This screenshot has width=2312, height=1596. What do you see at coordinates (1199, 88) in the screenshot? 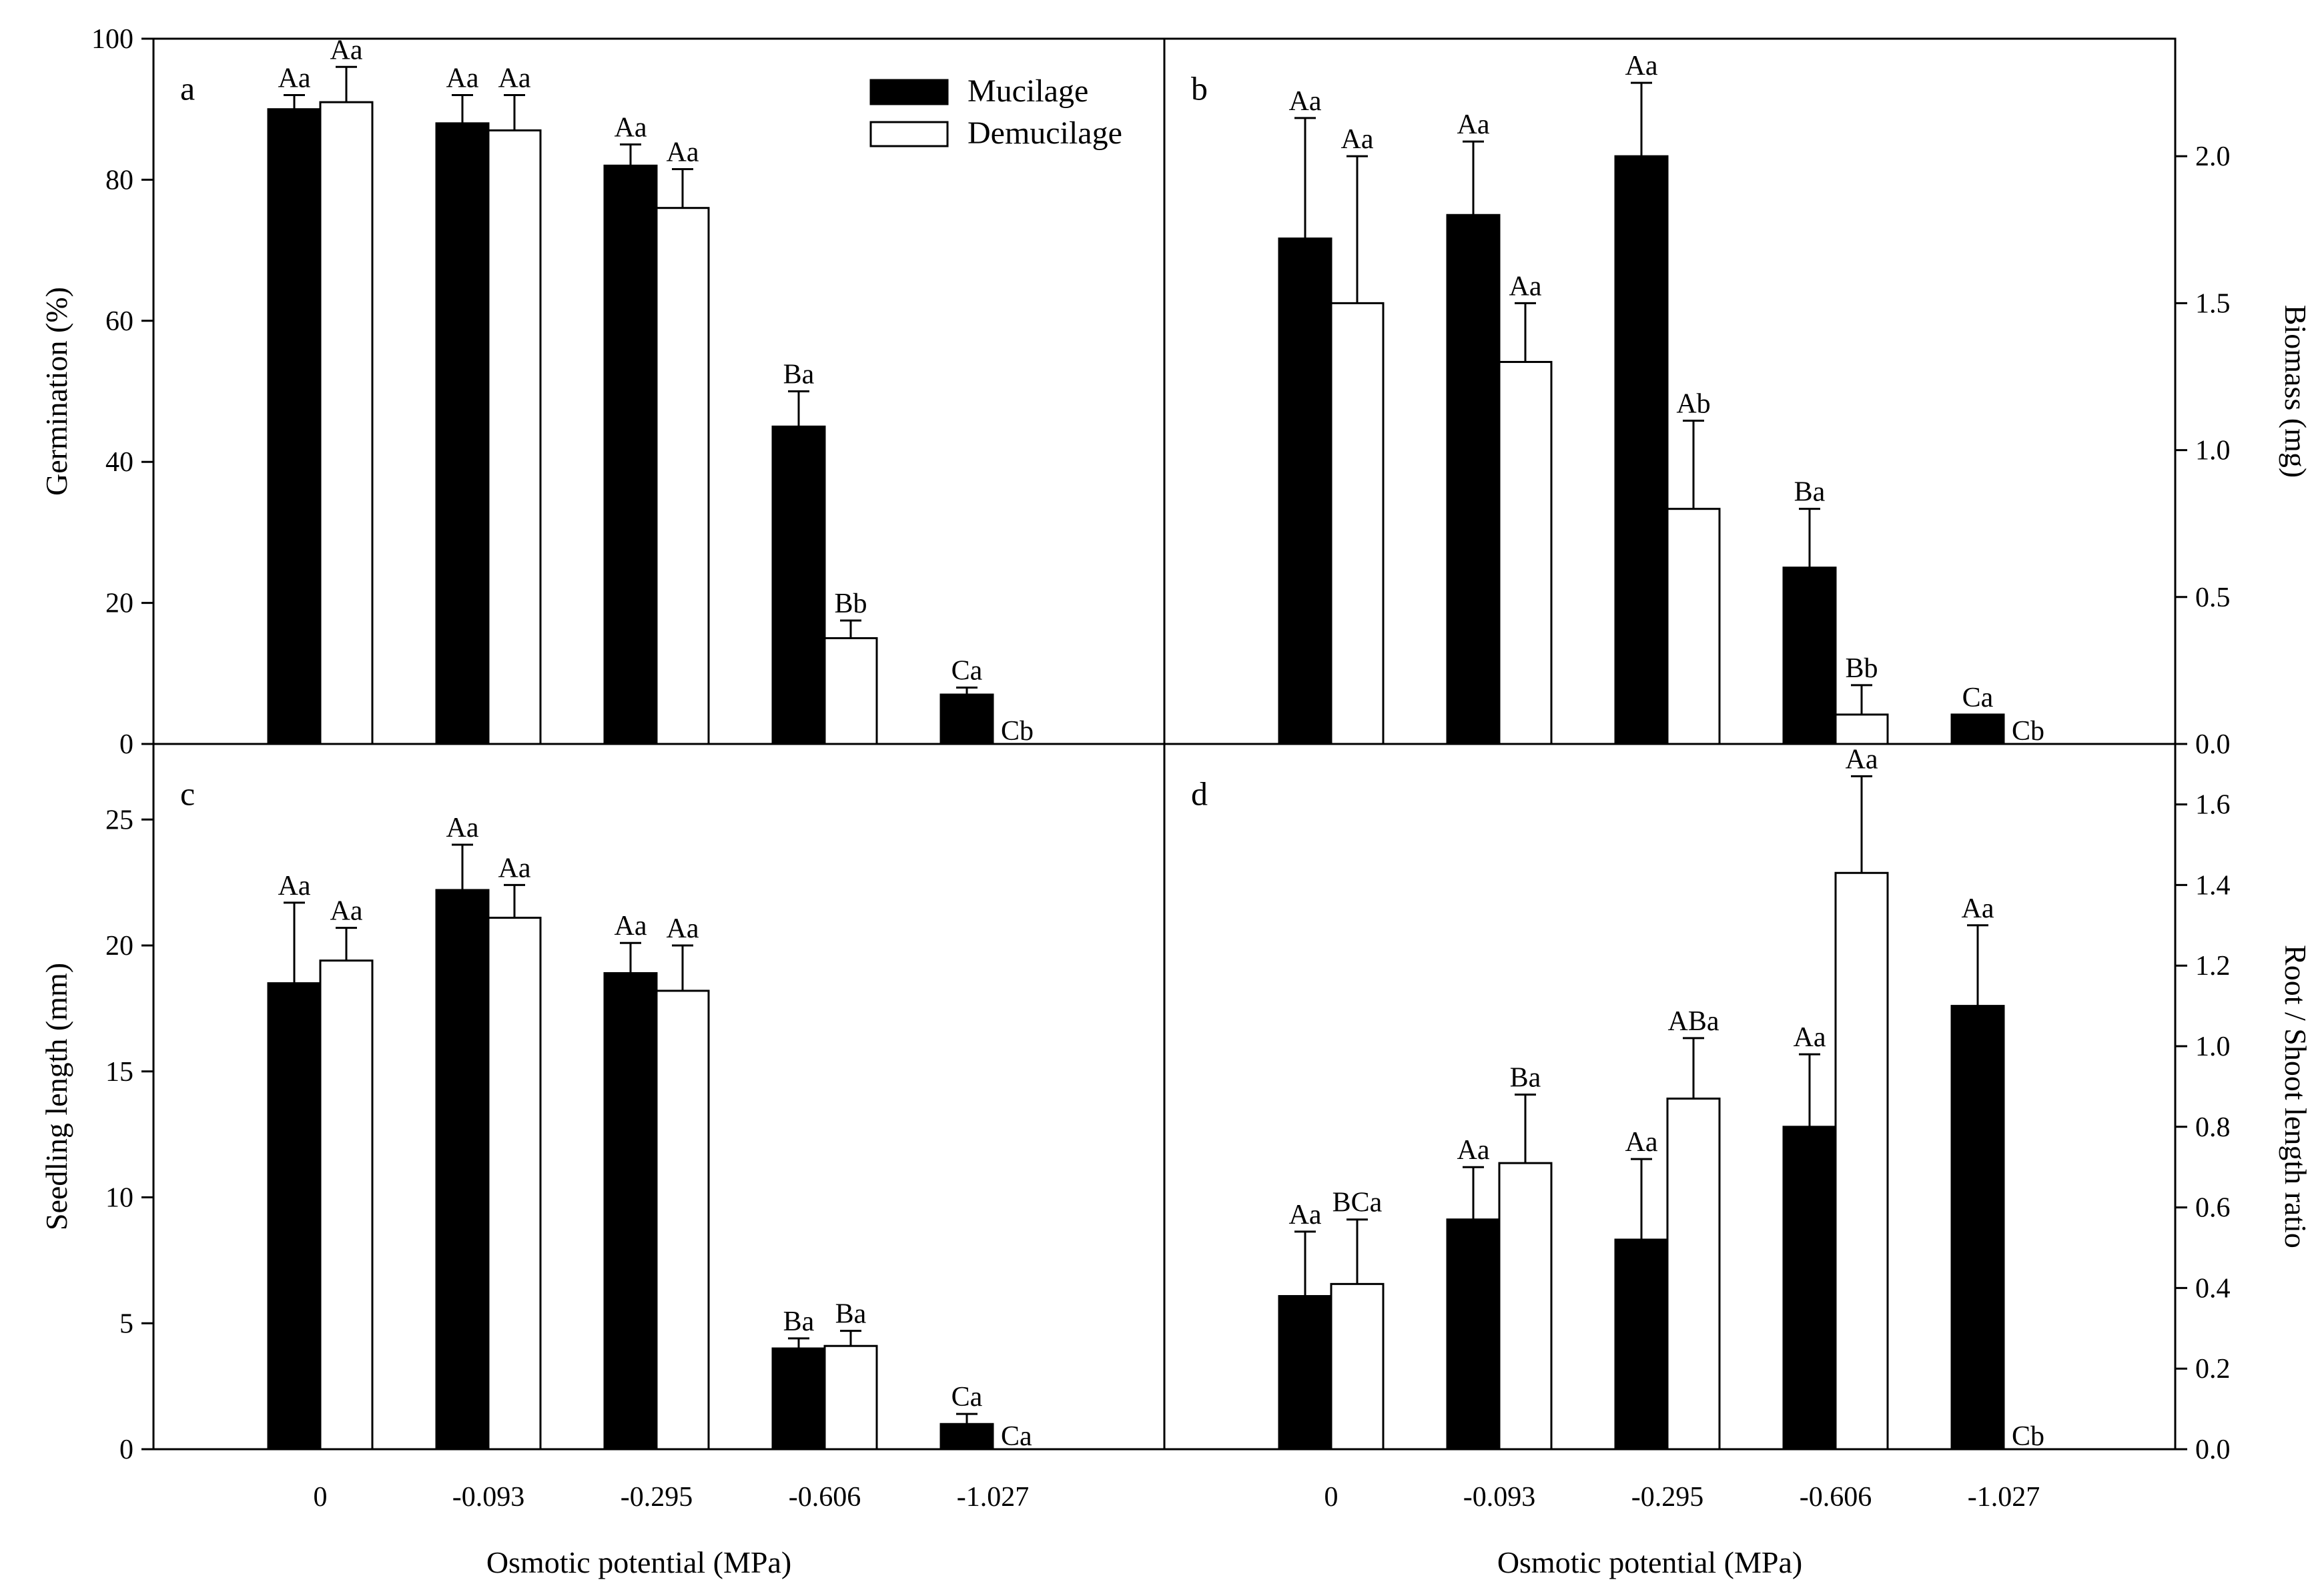
I see `panel-letter: b` at bounding box center [1199, 88].